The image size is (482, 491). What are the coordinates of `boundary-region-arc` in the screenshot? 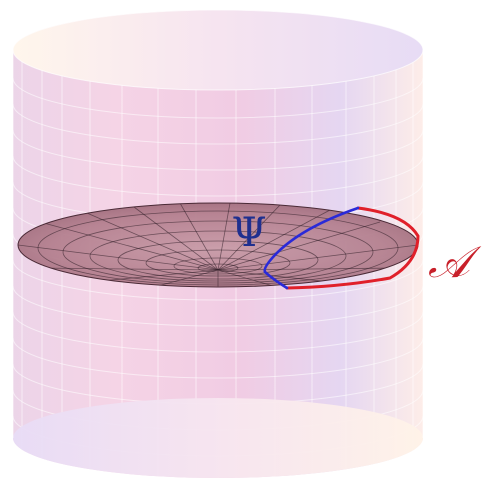 It's located at (352, 248).